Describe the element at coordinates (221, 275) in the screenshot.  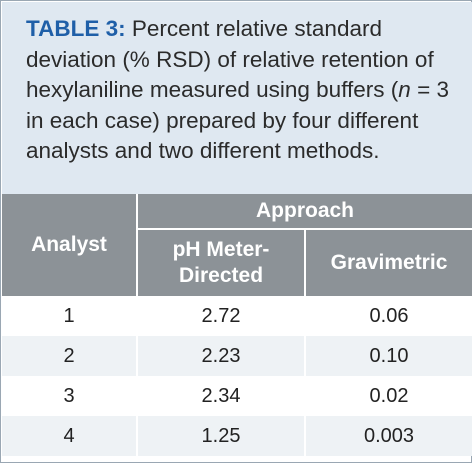
I see `header-ph-line2: Directed` at that location.